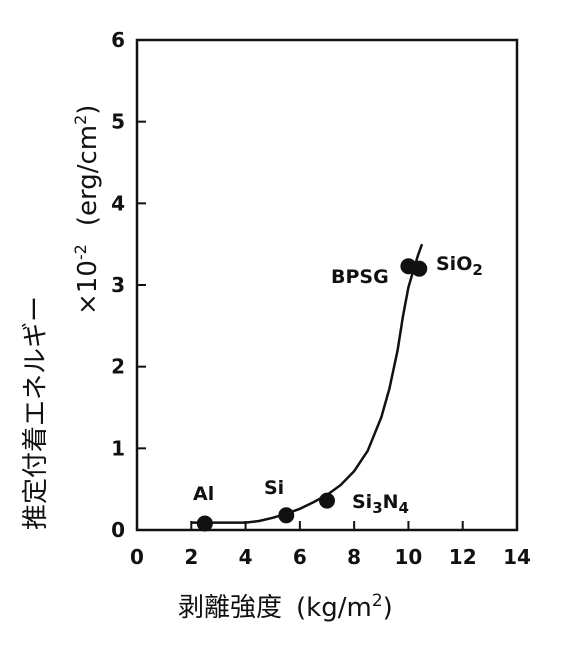 Image resolution: width=564 pixels, height=647 pixels. I want to click on y-tick-label: 0, so click(118, 530).